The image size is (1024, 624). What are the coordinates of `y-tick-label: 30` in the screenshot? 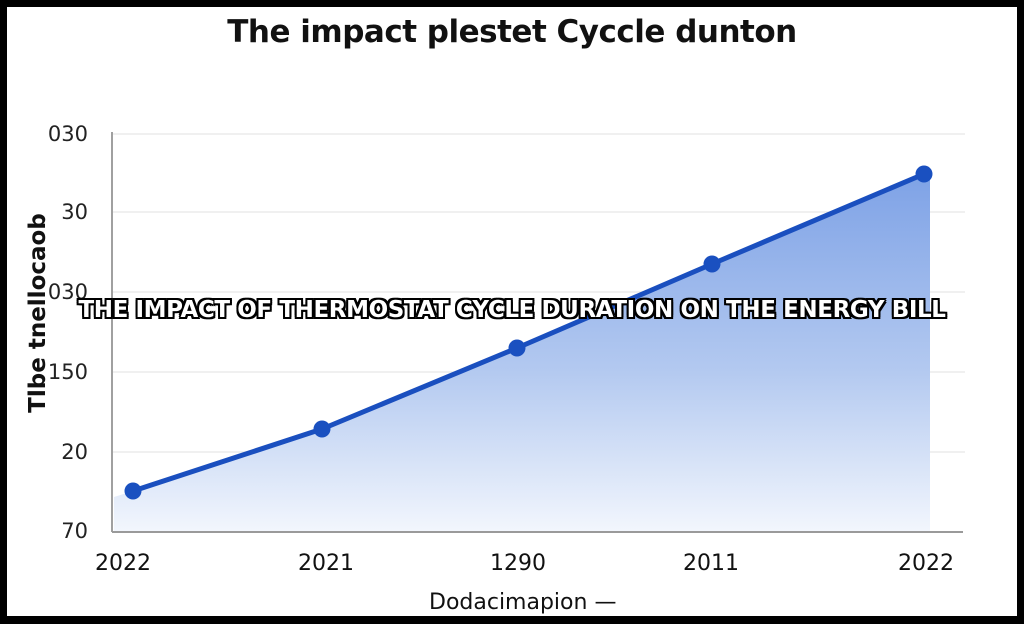 It's located at (74, 212).